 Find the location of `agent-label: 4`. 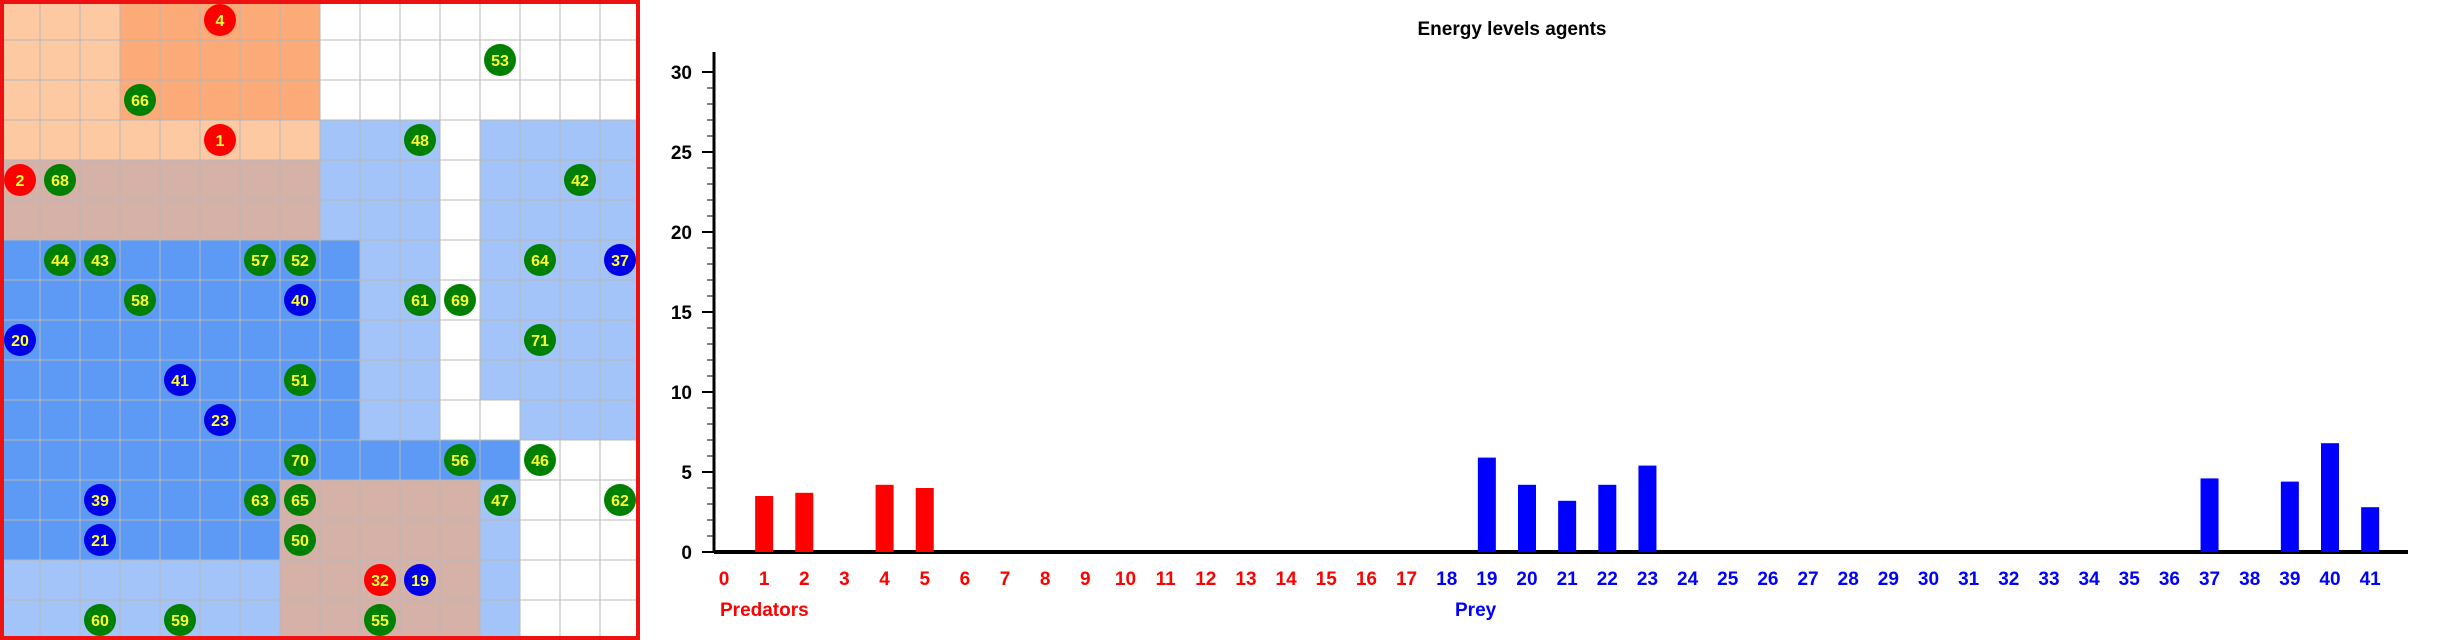

agent-label: 4 is located at coordinates (220, 21).